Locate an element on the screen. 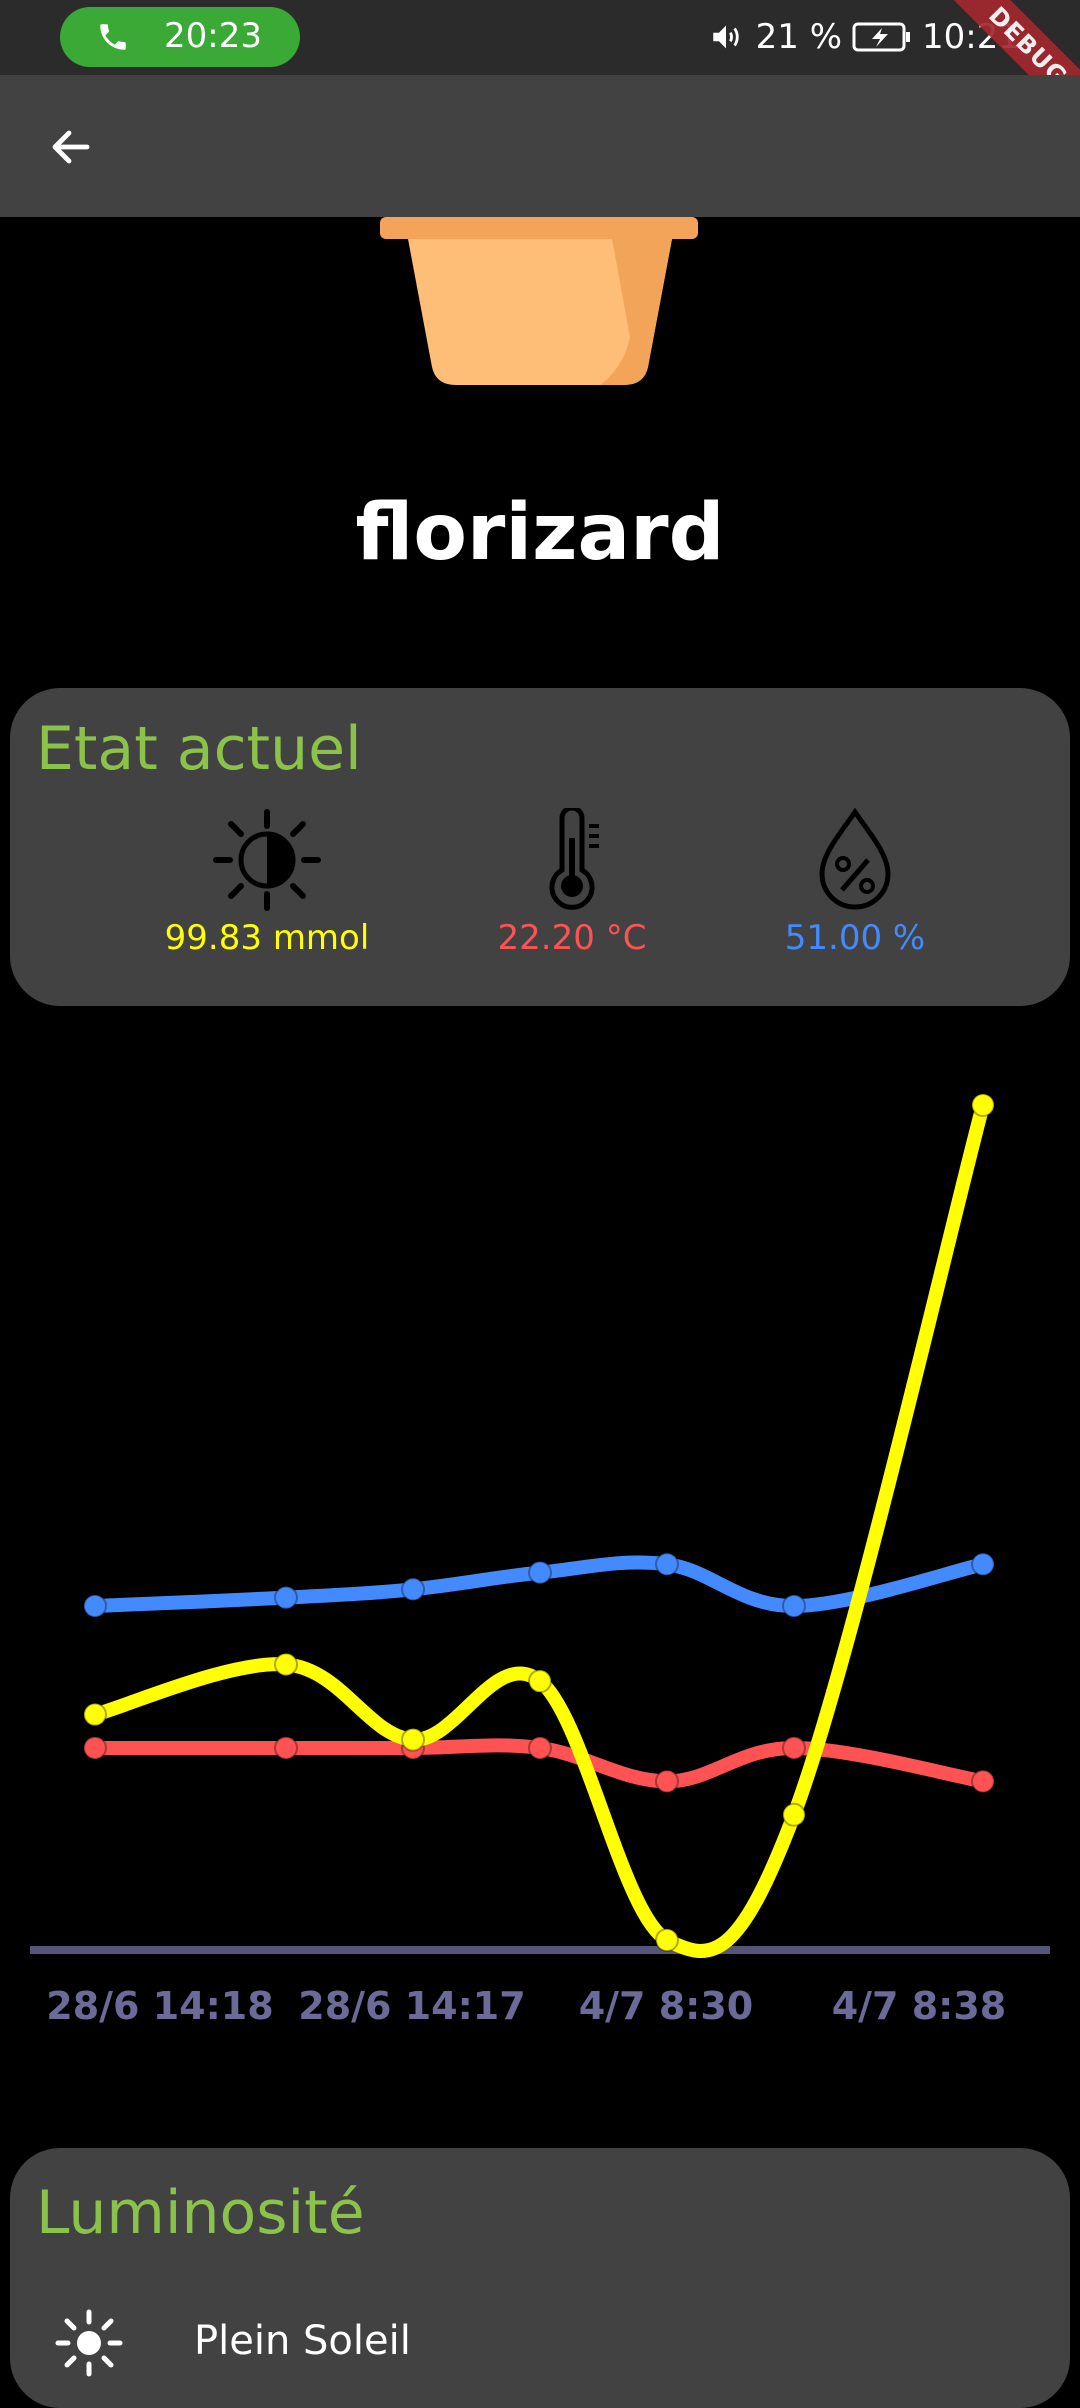 The height and width of the screenshot is (2408, 1080). temperature-value: 22.20 °C is located at coordinates (572, 938).